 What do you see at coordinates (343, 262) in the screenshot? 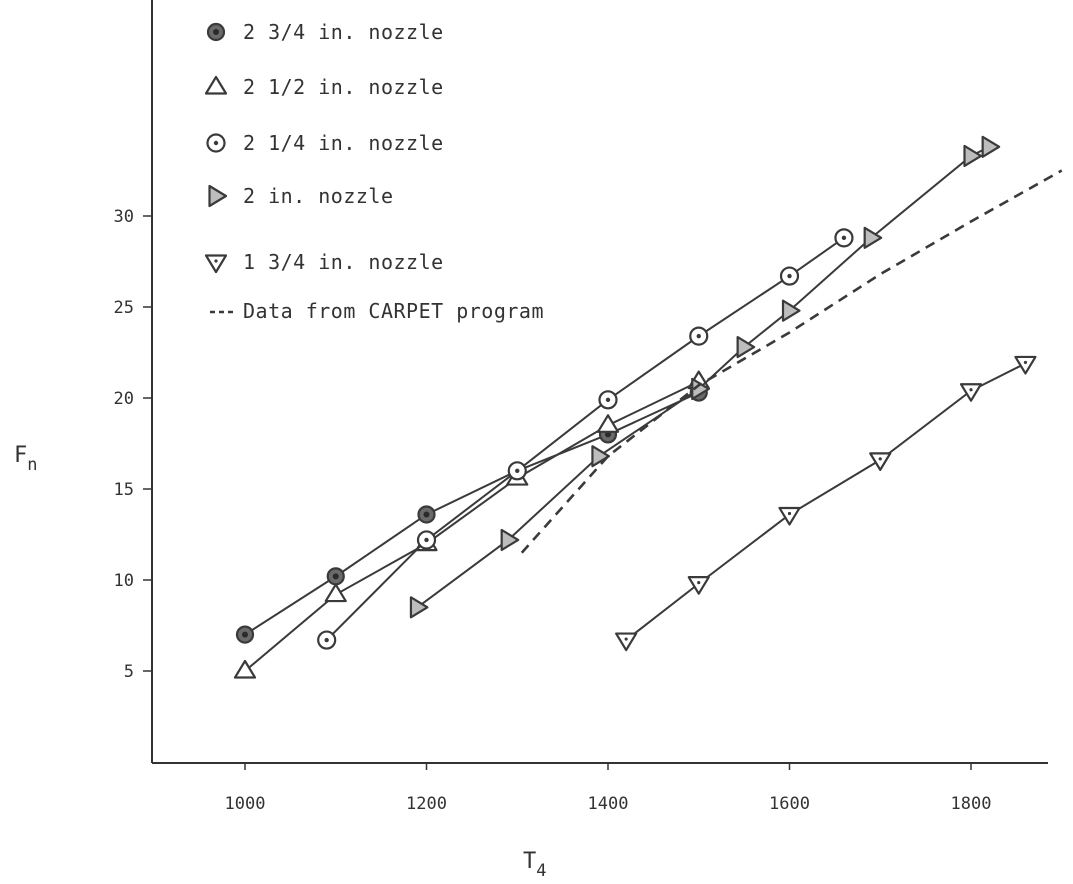
I see `legend-label: 1 3/4 in. nozzle` at bounding box center [343, 262].